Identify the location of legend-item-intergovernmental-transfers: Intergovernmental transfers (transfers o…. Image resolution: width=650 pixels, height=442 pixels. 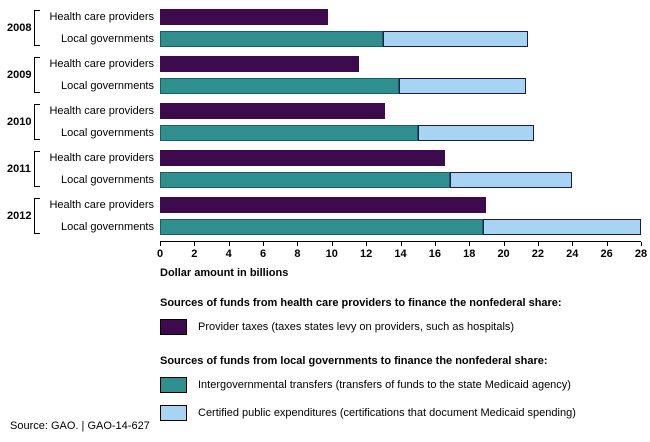
(405, 385).